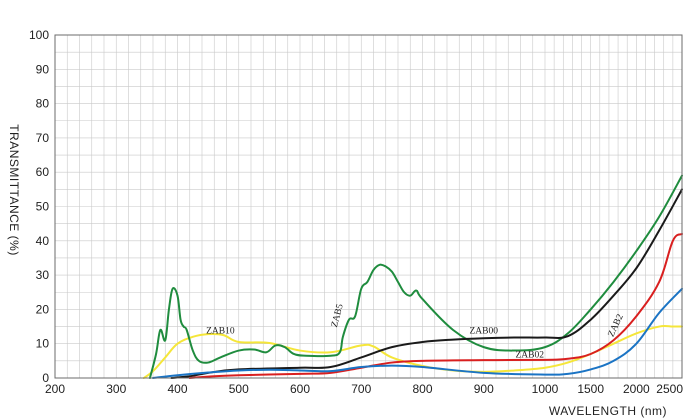 Image resolution: width=687 pixels, height=420 pixels. I want to click on y-tick-label: 60, so click(43, 172).